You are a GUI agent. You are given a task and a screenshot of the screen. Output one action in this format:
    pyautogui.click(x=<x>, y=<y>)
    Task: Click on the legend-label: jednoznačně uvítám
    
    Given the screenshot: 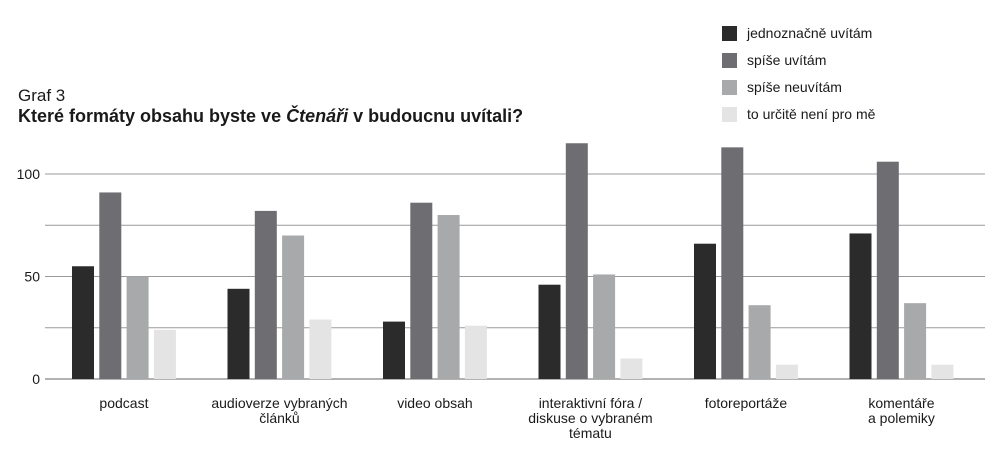 What is the action you would take?
    pyautogui.click(x=810, y=33)
    